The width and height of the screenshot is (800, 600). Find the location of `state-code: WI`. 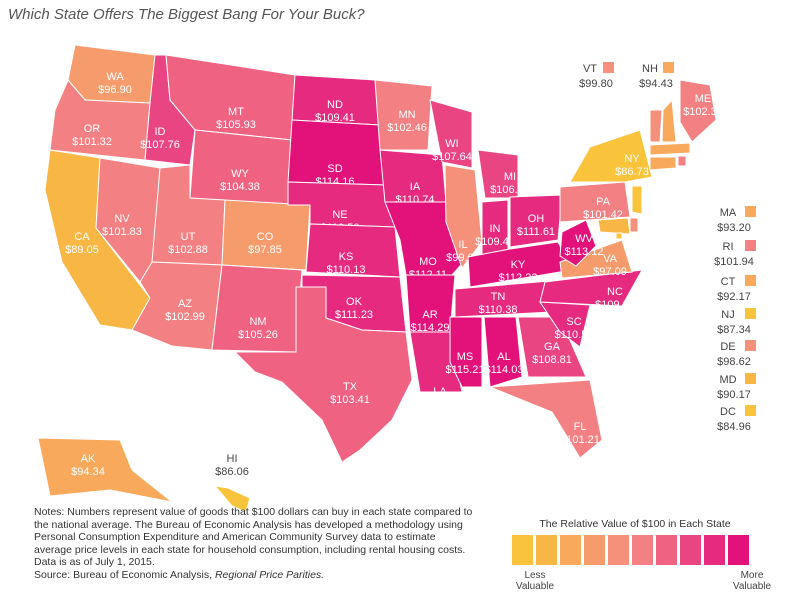

state-code: WI is located at coordinates (451, 144).